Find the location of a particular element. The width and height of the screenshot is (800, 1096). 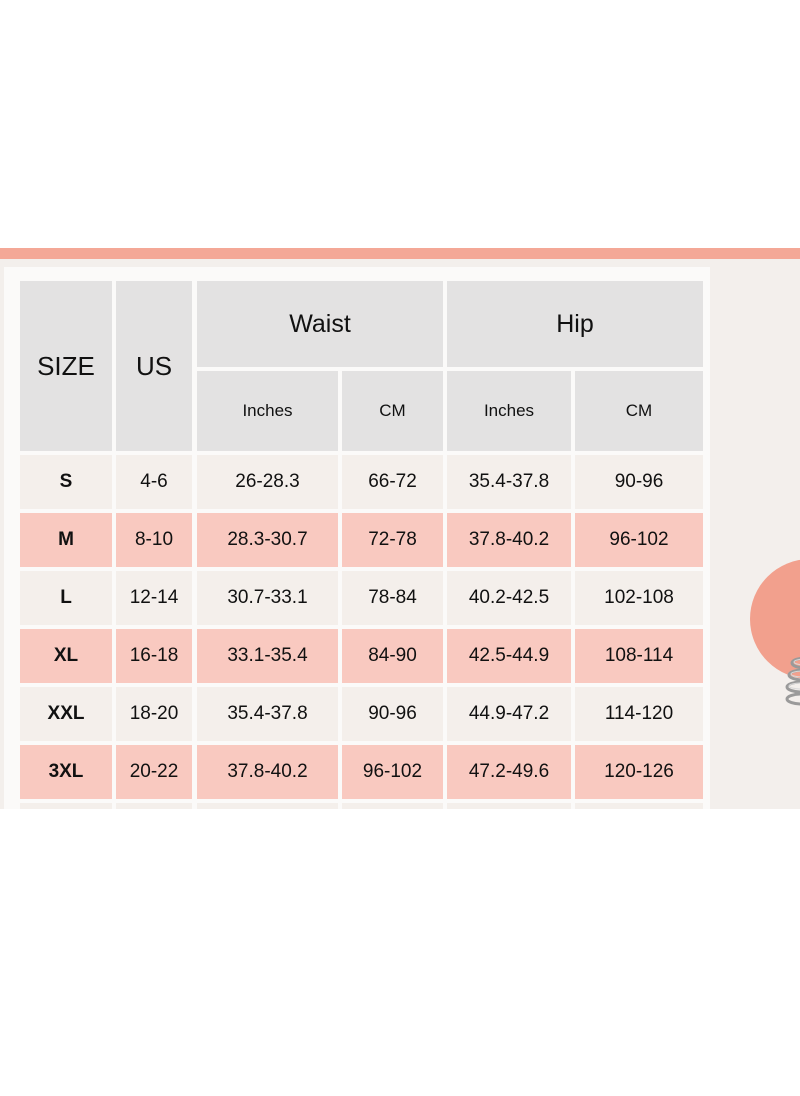

cell-hip-cm: 114-120 is located at coordinates (639, 714).